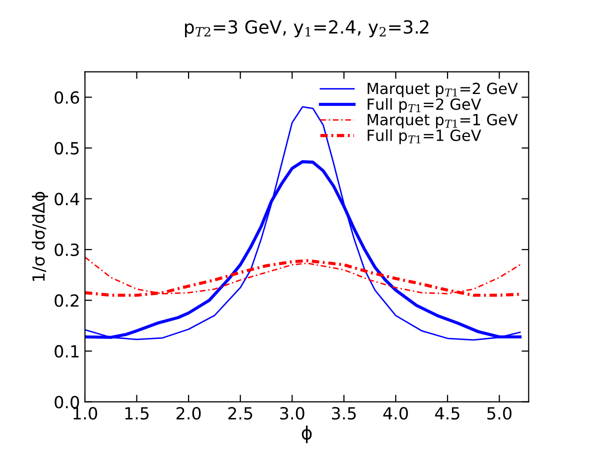 The height and width of the screenshot is (449, 590). What do you see at coordinates (66, 148) in the screenshot?
I see `y-tick-label: 0.5` at bounding box center [66, 148].